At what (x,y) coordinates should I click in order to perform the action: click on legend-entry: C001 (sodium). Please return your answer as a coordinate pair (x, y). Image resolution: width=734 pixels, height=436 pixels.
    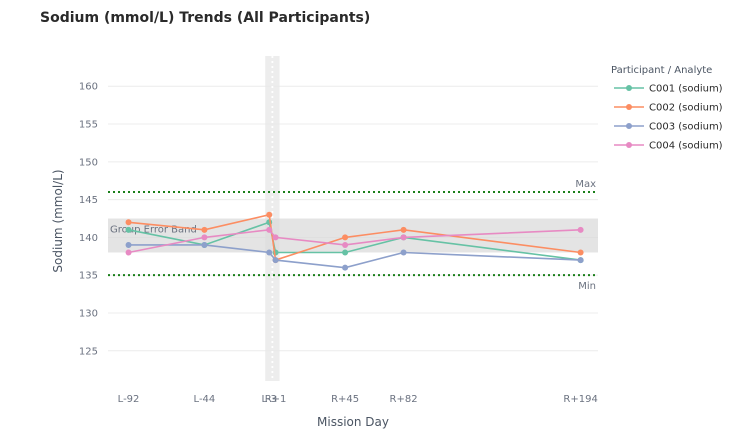
    Looking at the image, I should click on (686, 89).